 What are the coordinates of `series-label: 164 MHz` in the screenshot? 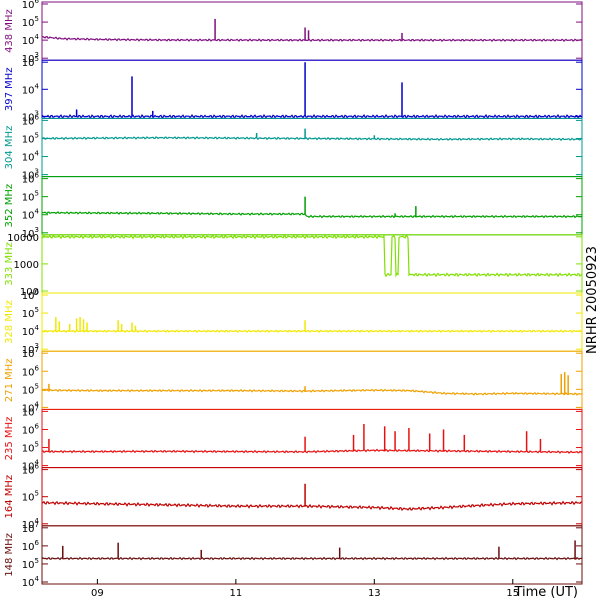 It's located at (9, 497).